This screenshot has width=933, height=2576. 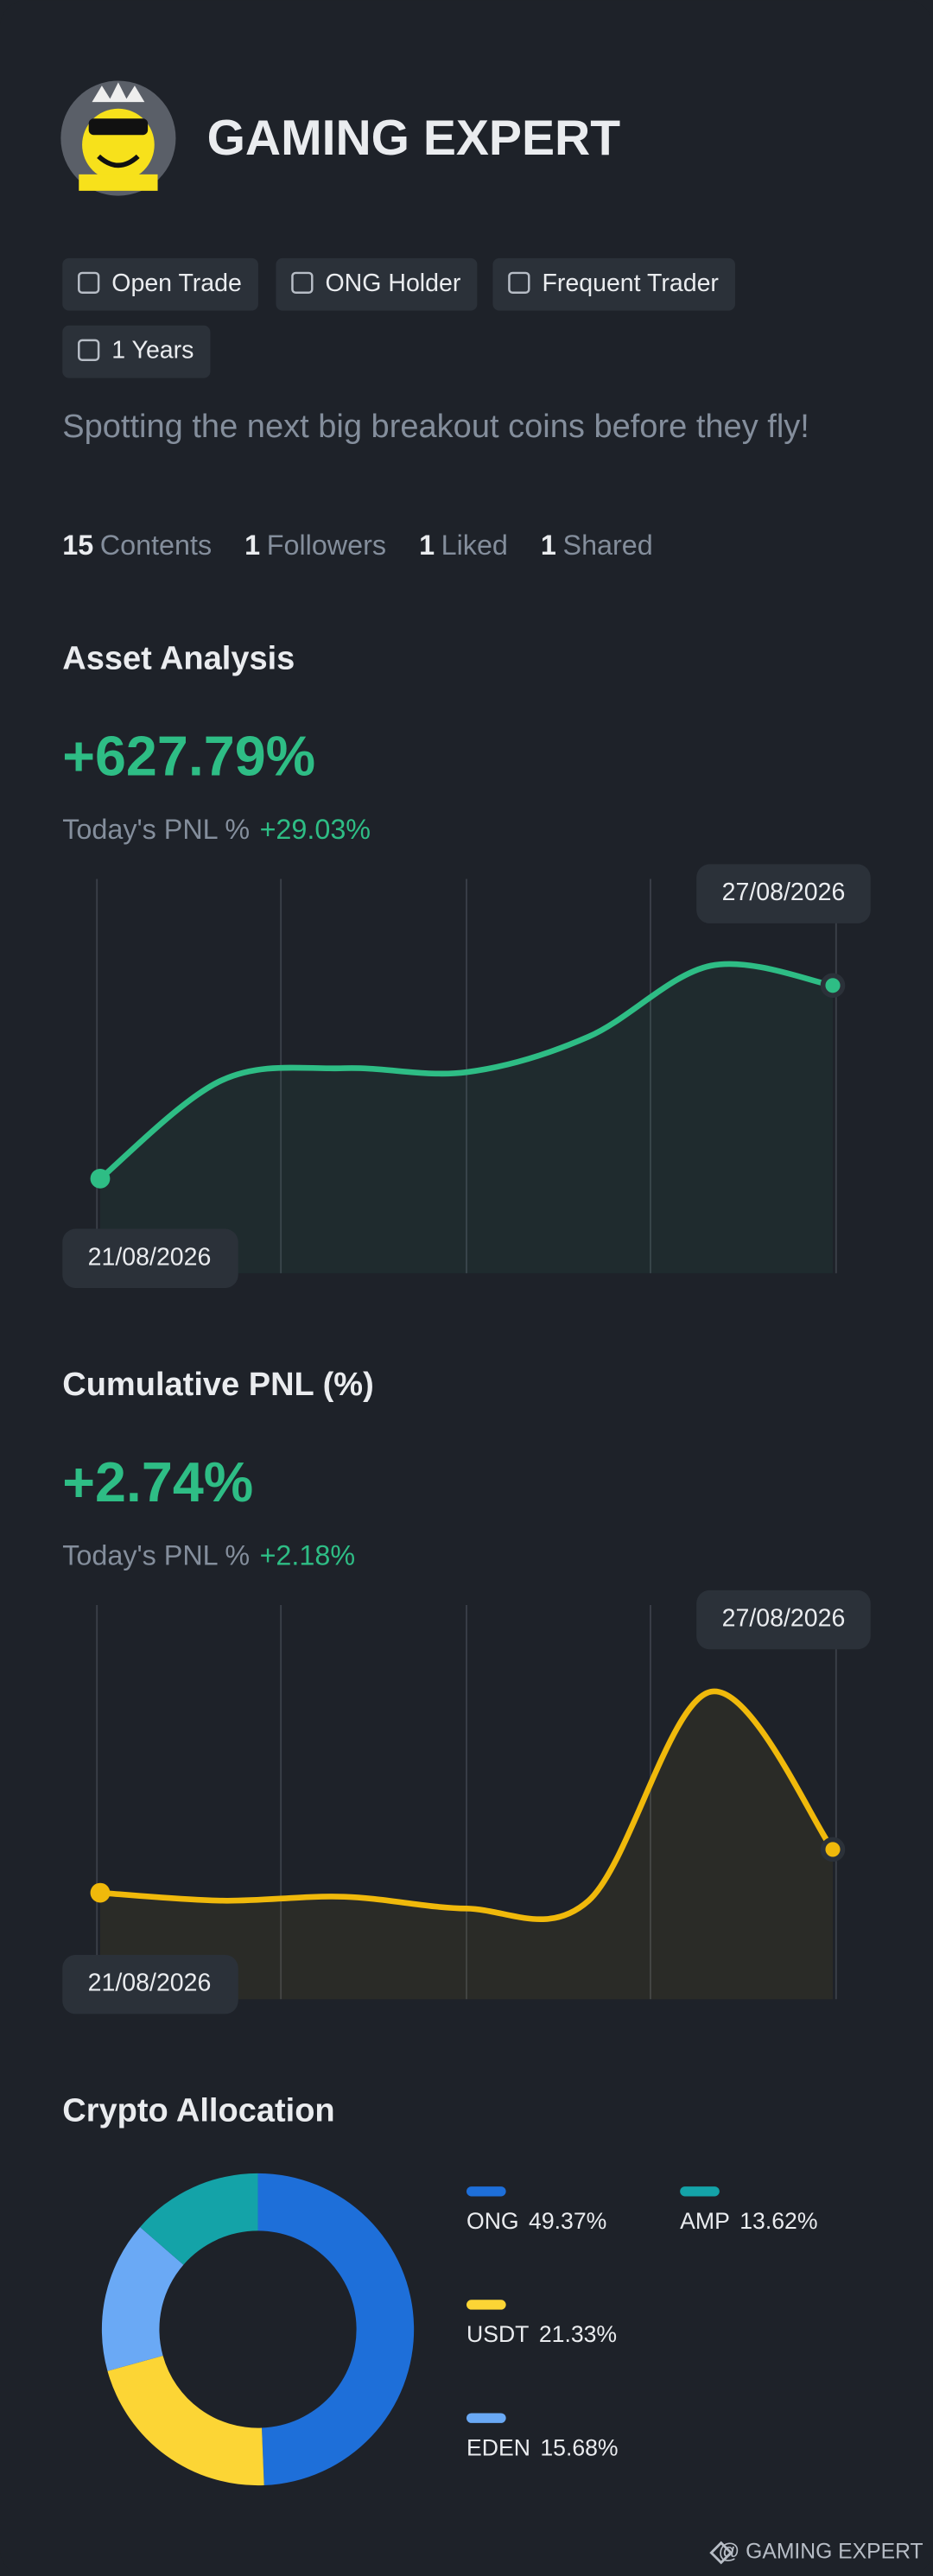 I want to click on legend-value: 13.62%, so click(x=778, y=2221).